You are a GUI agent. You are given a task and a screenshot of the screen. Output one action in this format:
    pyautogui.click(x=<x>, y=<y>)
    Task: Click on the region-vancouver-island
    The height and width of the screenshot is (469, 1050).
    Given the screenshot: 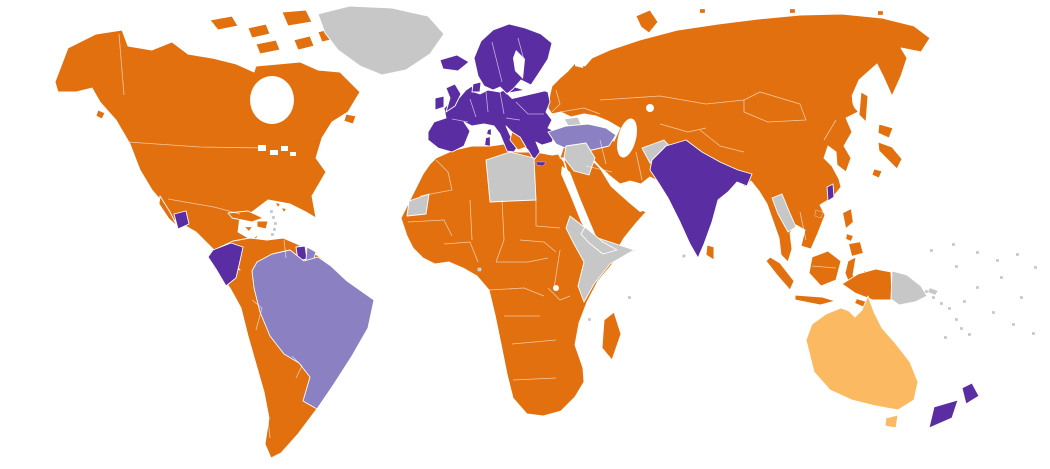 What is the action you would take?
    pyautogui.click(x=100, y=114)
    